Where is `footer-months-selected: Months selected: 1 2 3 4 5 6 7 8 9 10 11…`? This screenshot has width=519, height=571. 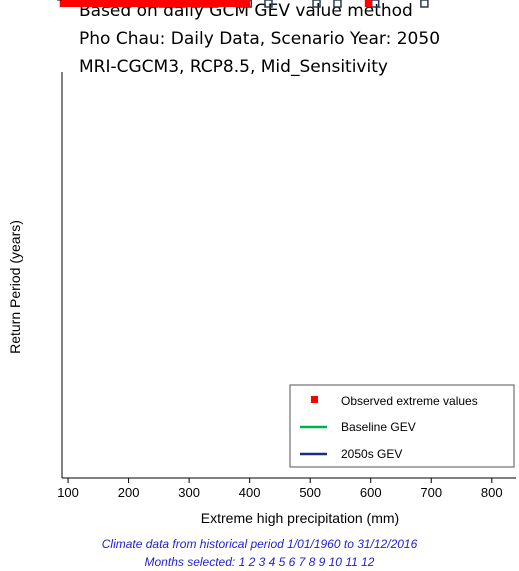
footer-months-selected: Months selected: 1 2 3 4 5 6 7 8 9 10 11… is located at coordinates (259, 562).